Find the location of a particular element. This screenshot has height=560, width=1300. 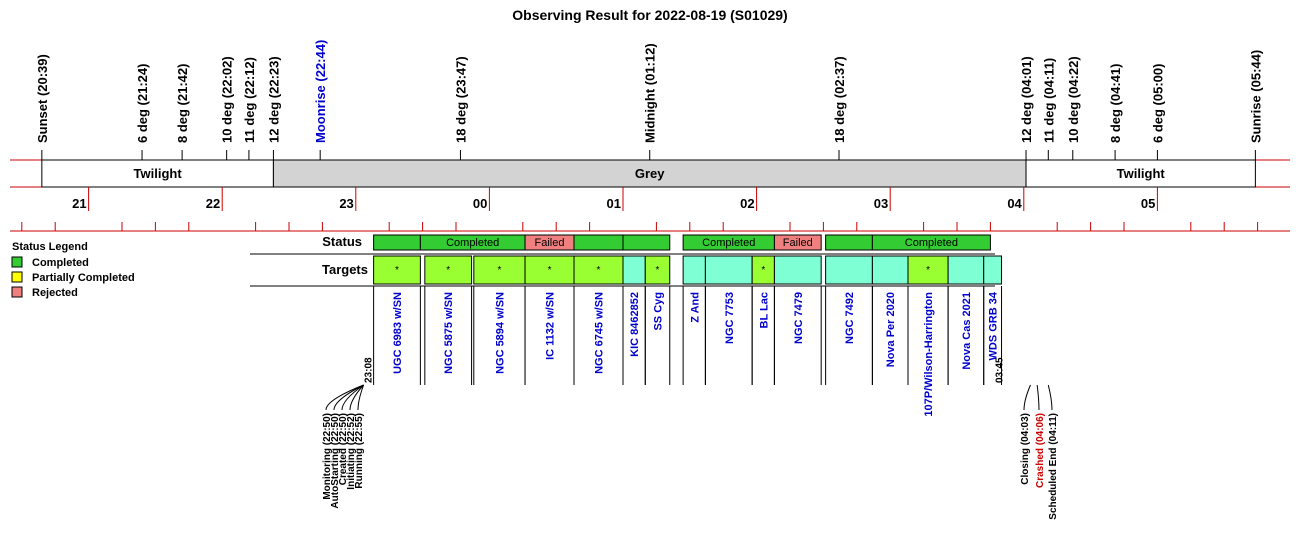

target-name: IC 1132 w/SN is located at coordinates (551, 326).